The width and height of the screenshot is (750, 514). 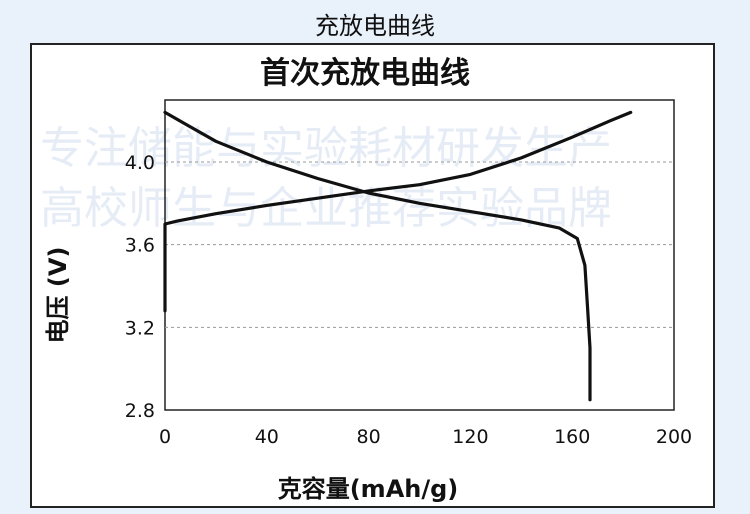 I want to click on y-tick-labels: 2.8 3.2 3.6 4.0, so click(x=140, y=287).